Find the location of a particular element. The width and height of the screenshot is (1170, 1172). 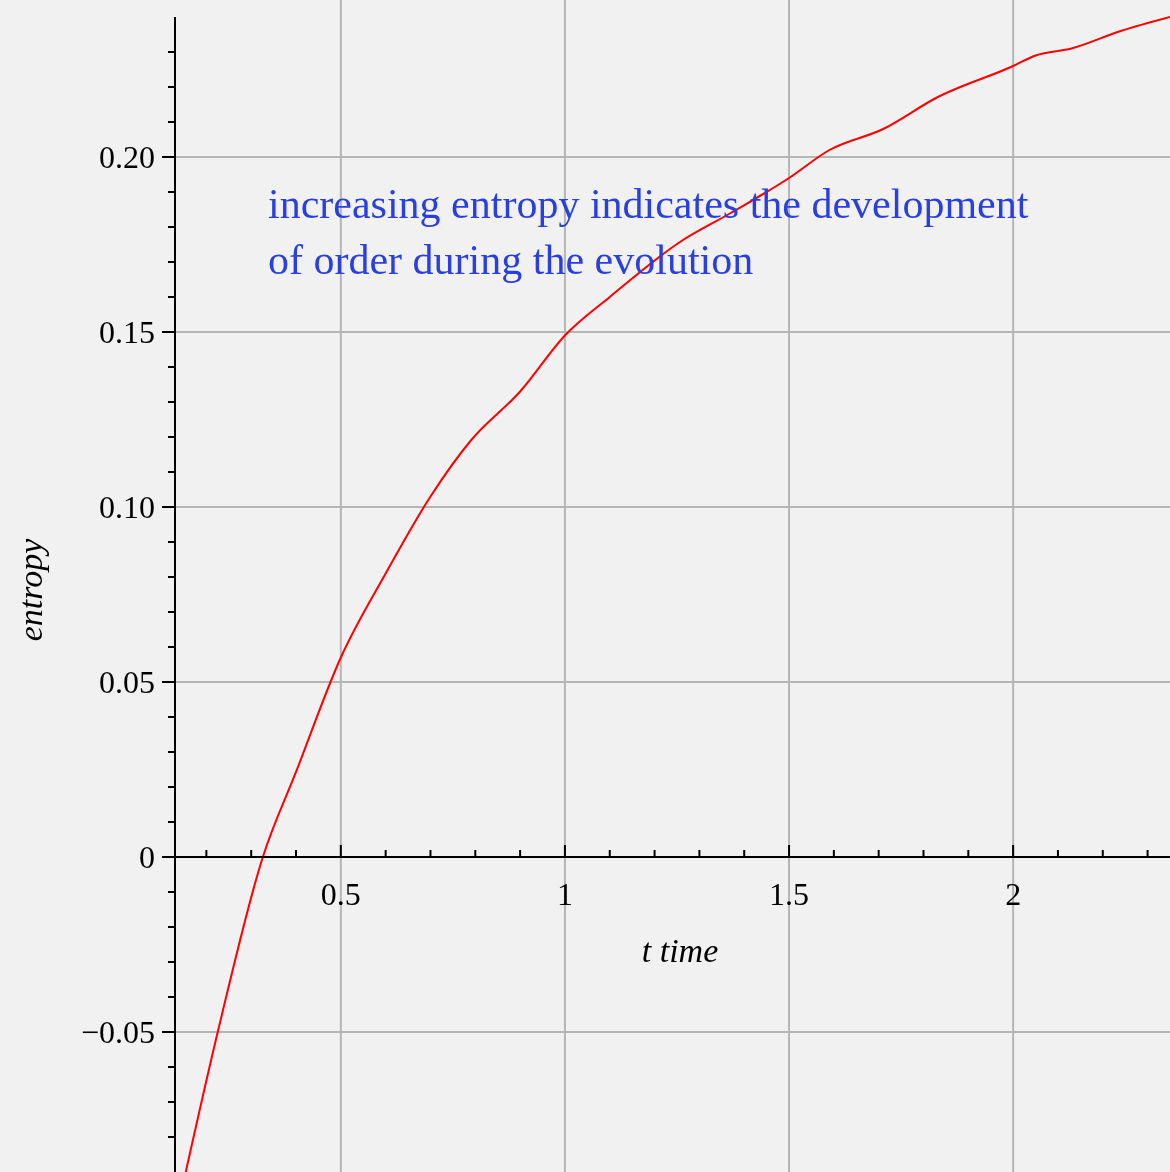

x-tick-label: 1 is located at coordinates (564, 894).